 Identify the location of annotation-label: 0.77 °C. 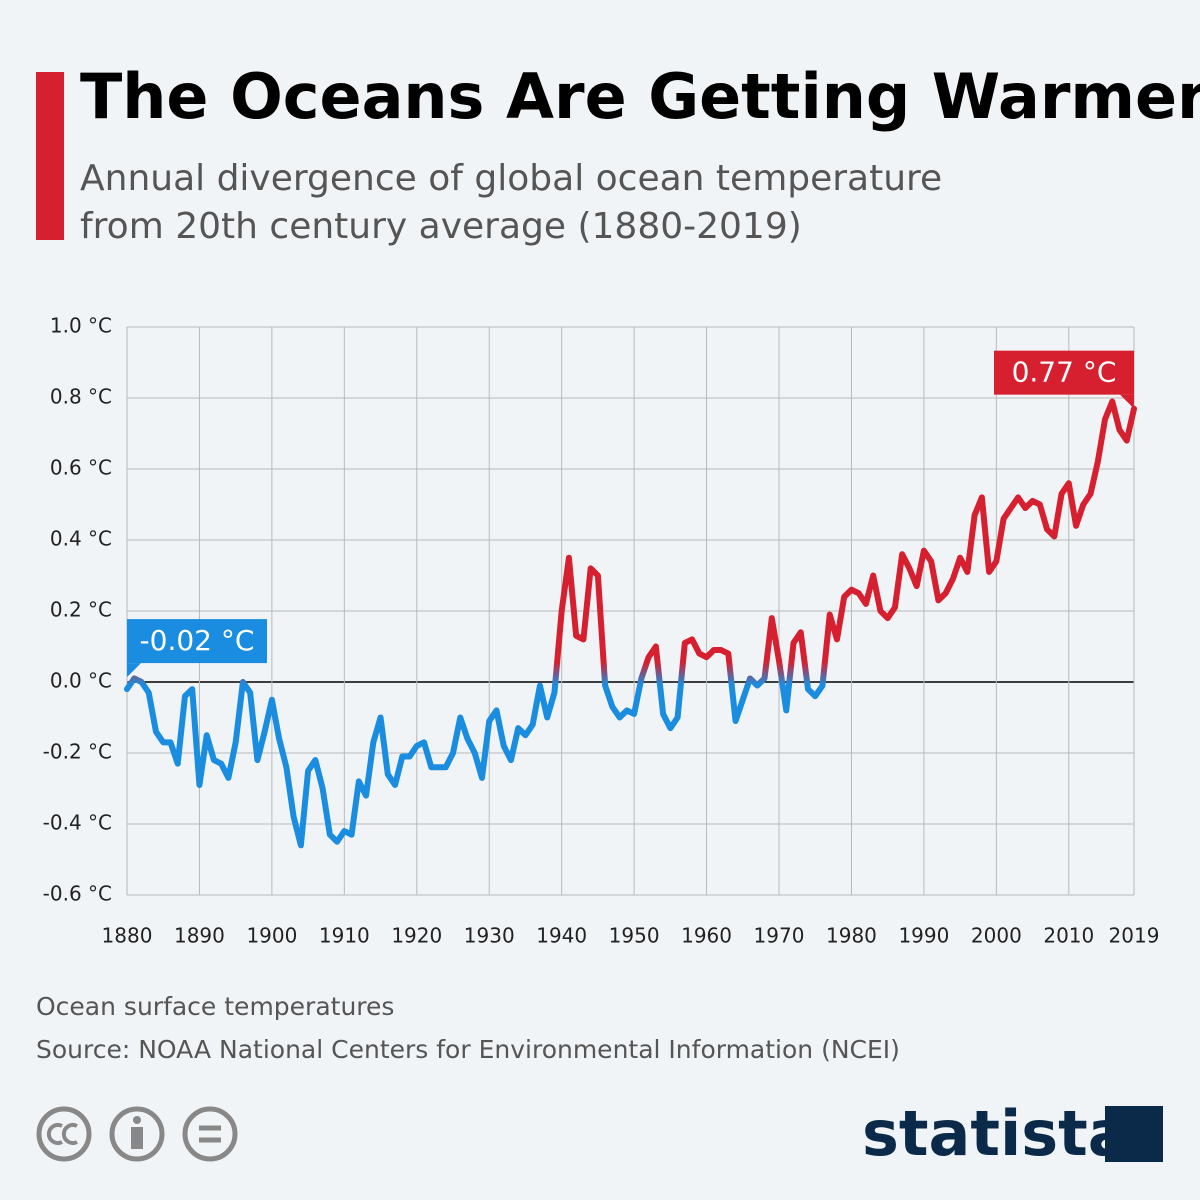
(1064, 372).